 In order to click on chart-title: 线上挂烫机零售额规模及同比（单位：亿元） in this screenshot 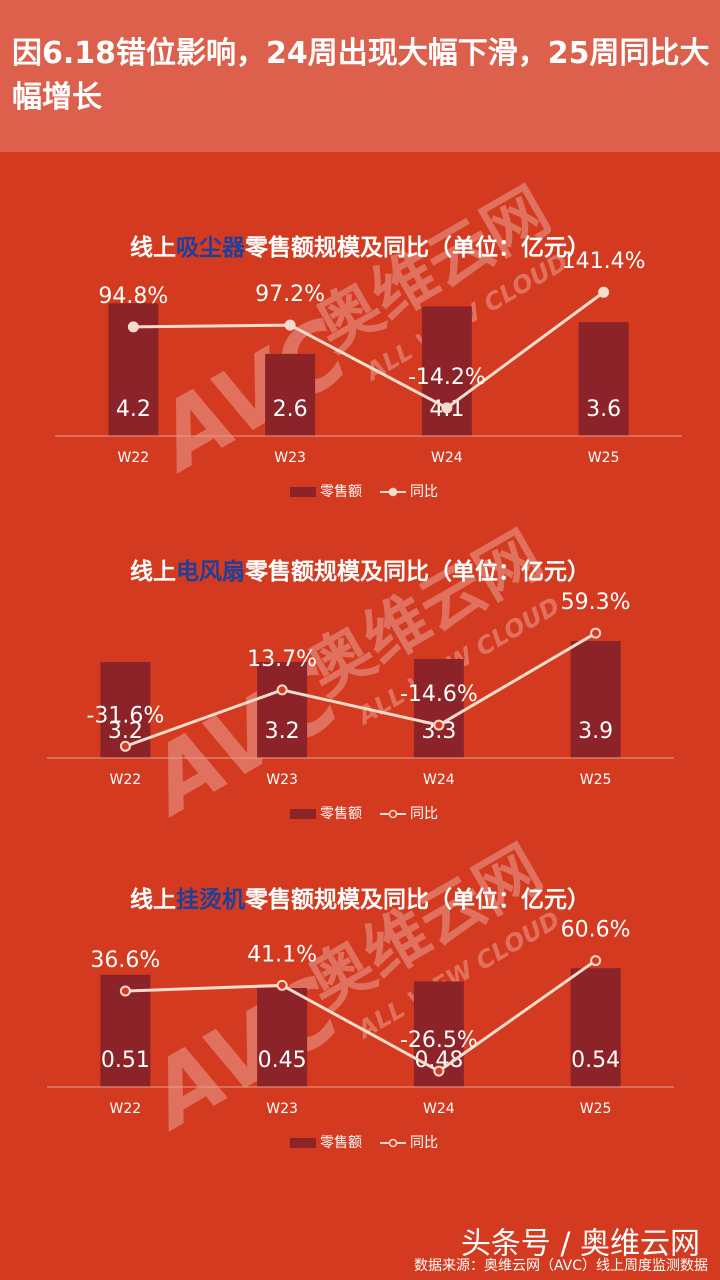, I will do `click(360, 899)`.